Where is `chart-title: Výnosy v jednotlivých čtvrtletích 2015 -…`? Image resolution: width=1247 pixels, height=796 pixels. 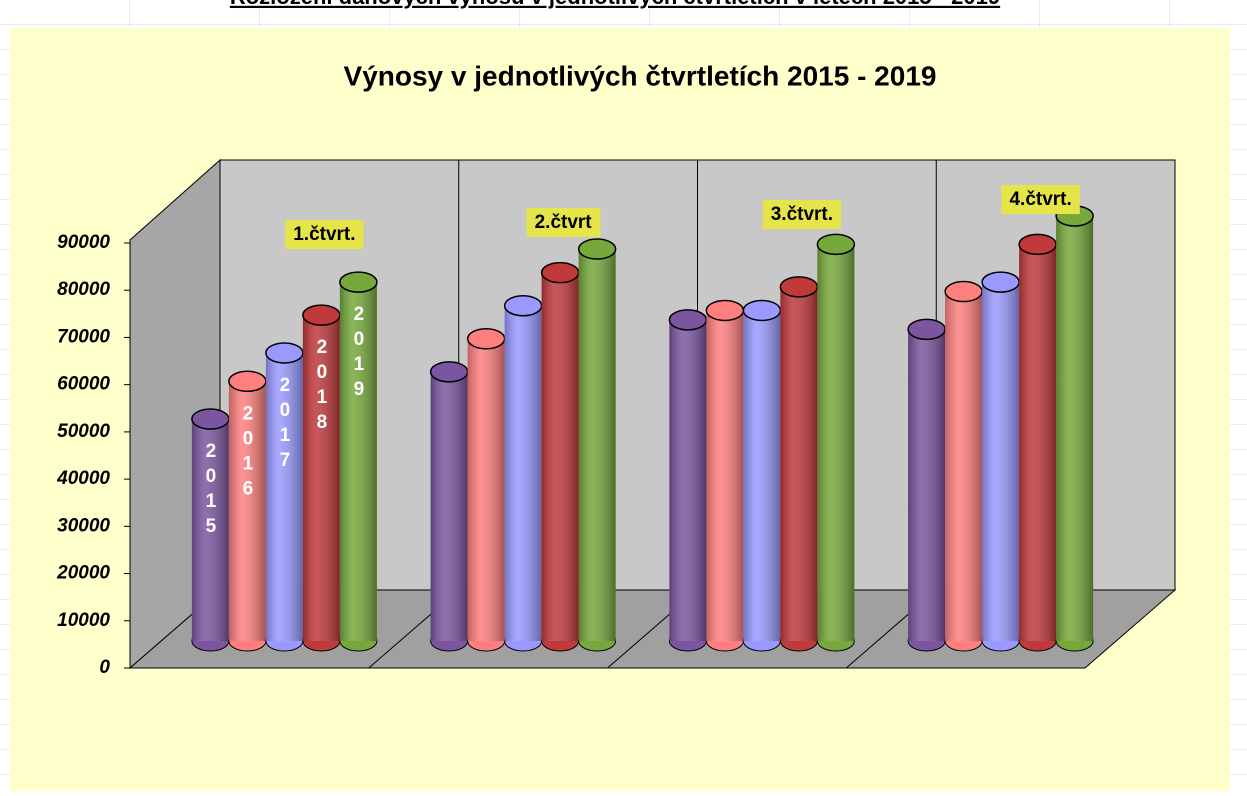 chart-title: Výnosy v jednotlivých čtvrtletích 2015 -… is located at coordinates (640, 75).